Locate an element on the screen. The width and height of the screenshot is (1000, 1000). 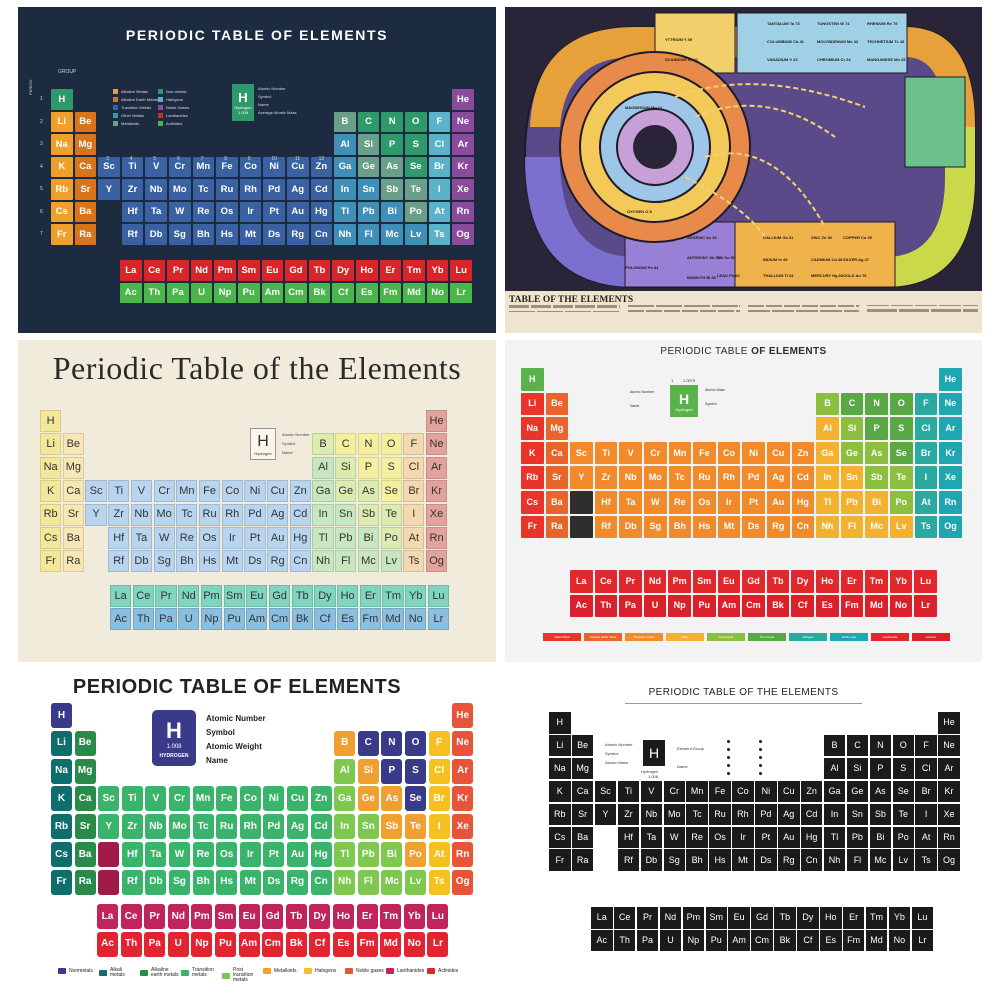
element-cr: Cr is located at coordinates (674, 791).